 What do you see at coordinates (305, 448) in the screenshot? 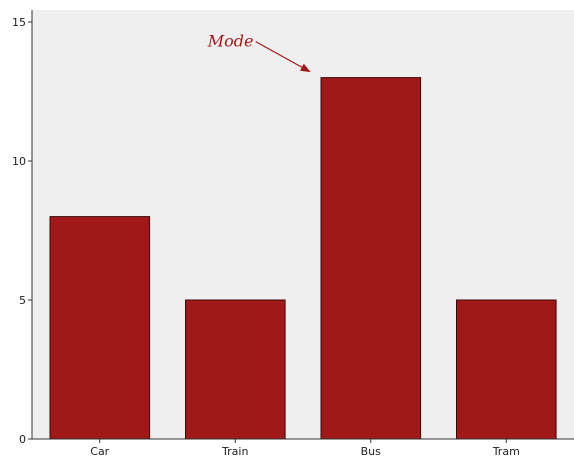
I see `x-ticks-group: Car Train Bus Tram` at bounding box center [305, 448].